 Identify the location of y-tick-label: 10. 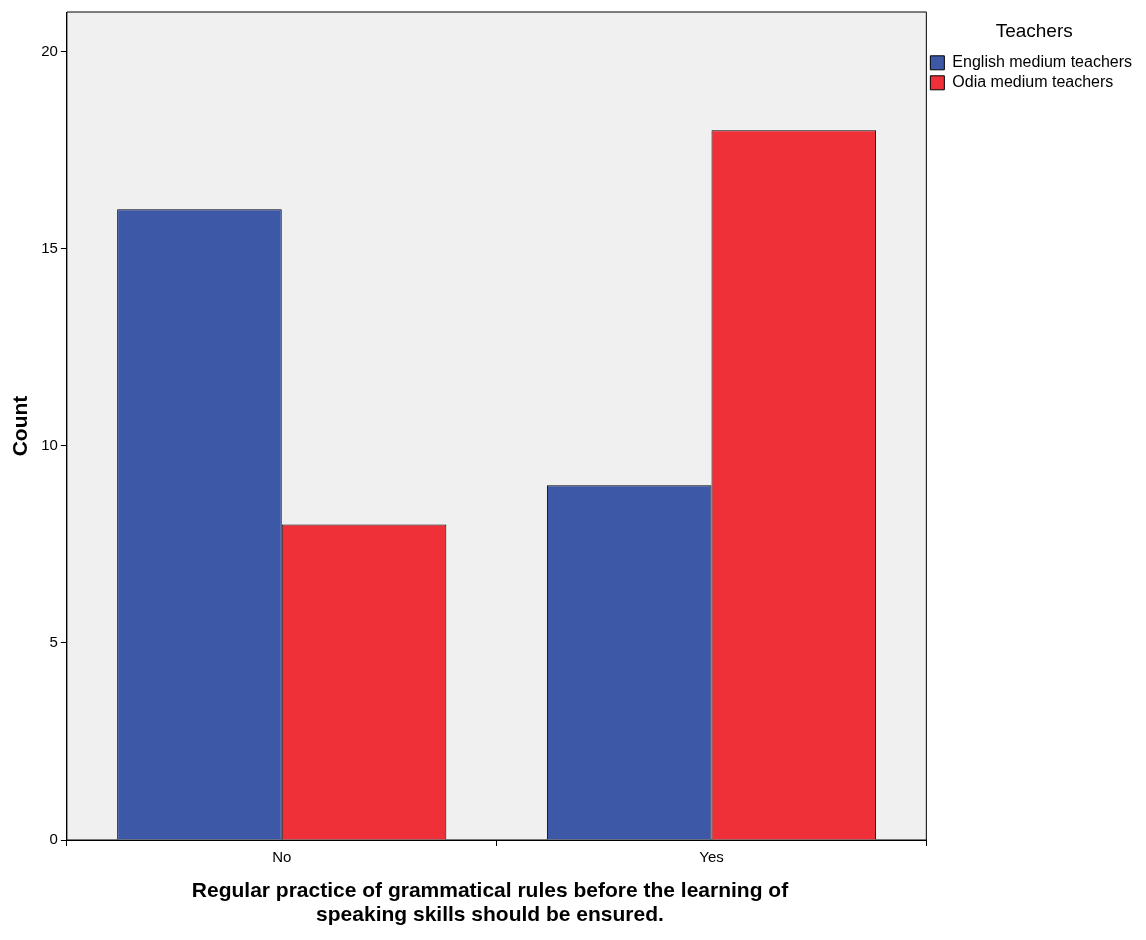
(49, 444).